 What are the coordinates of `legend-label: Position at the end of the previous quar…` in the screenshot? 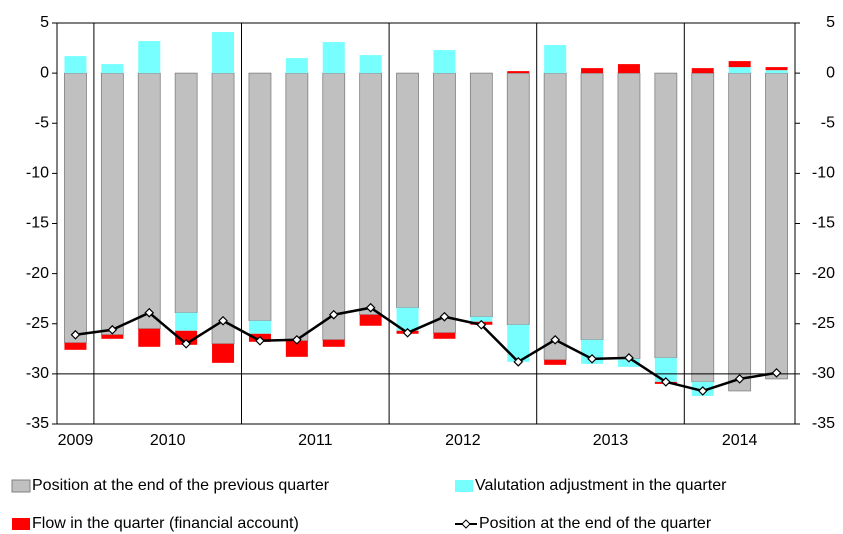 It's located at (181, 485).